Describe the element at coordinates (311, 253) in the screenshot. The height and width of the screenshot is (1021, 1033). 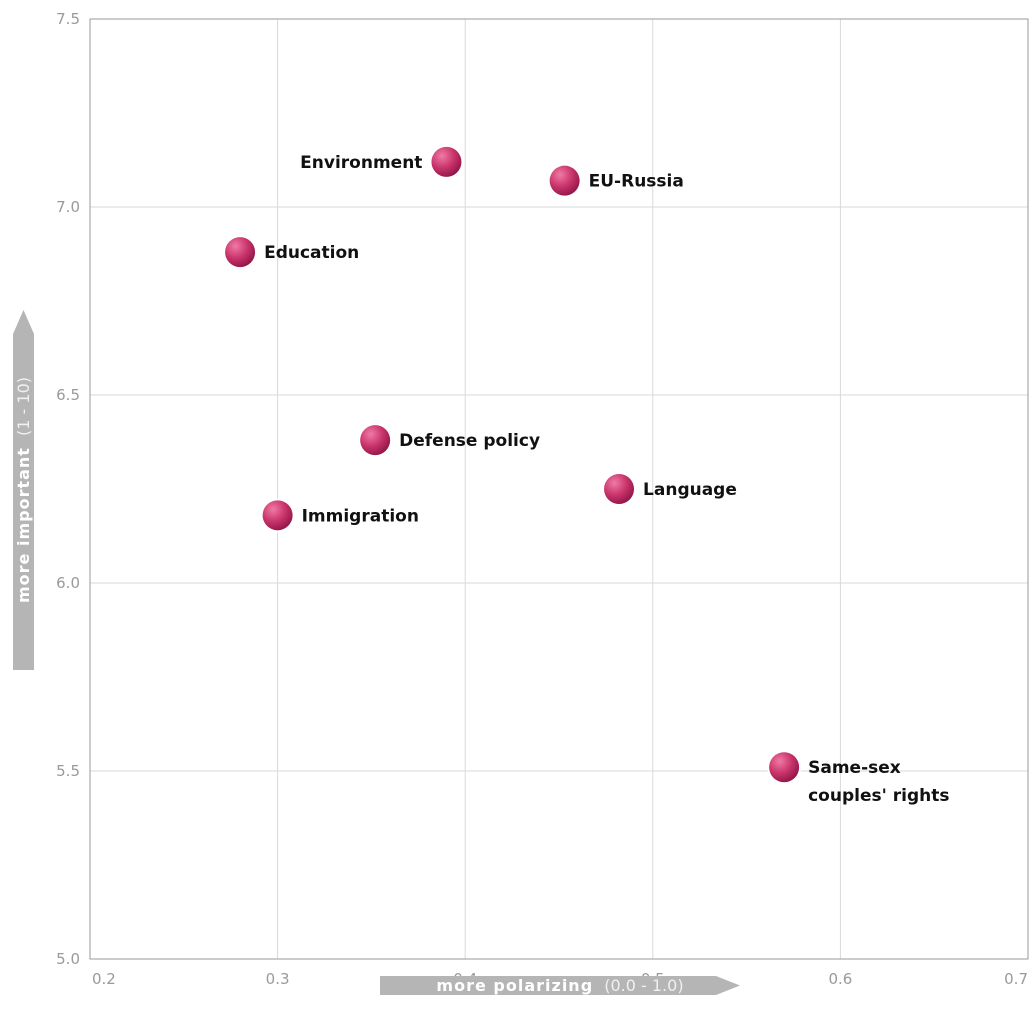
I see `point-label: Education` at that location.